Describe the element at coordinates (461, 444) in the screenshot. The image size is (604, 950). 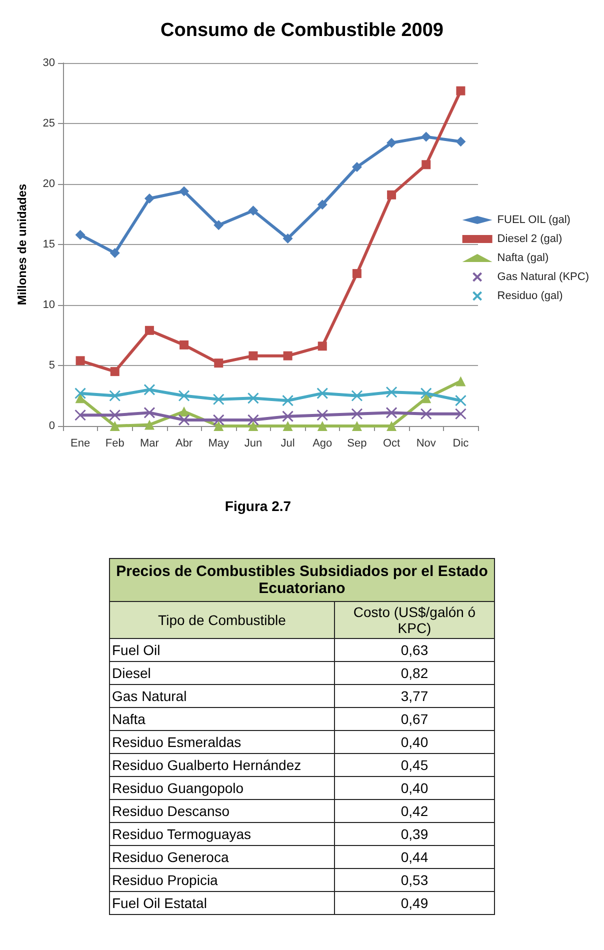
I see `x-tick-label: Dic` at that location.